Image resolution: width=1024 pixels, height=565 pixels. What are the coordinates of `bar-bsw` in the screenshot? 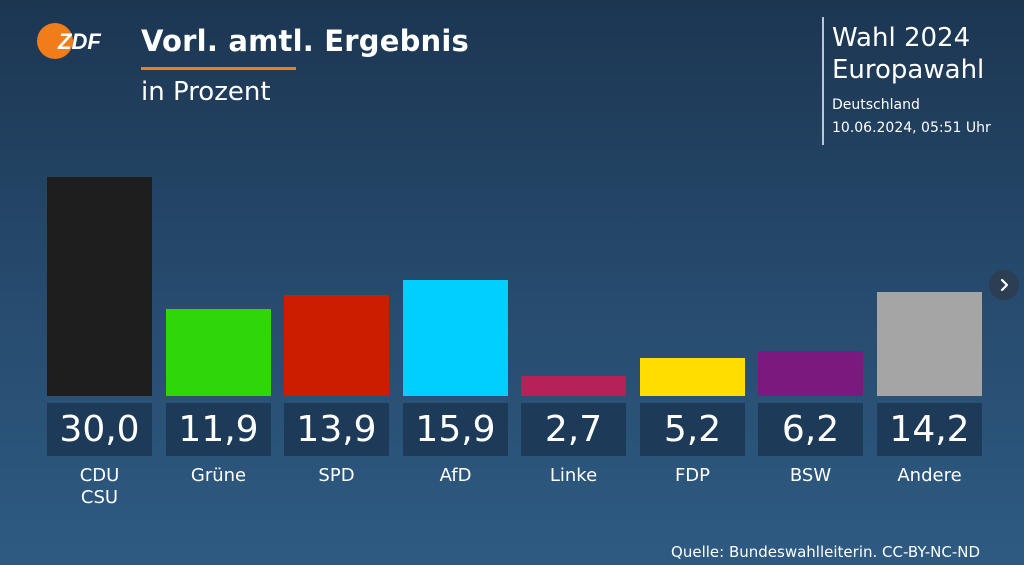 It's located at (810, 373).